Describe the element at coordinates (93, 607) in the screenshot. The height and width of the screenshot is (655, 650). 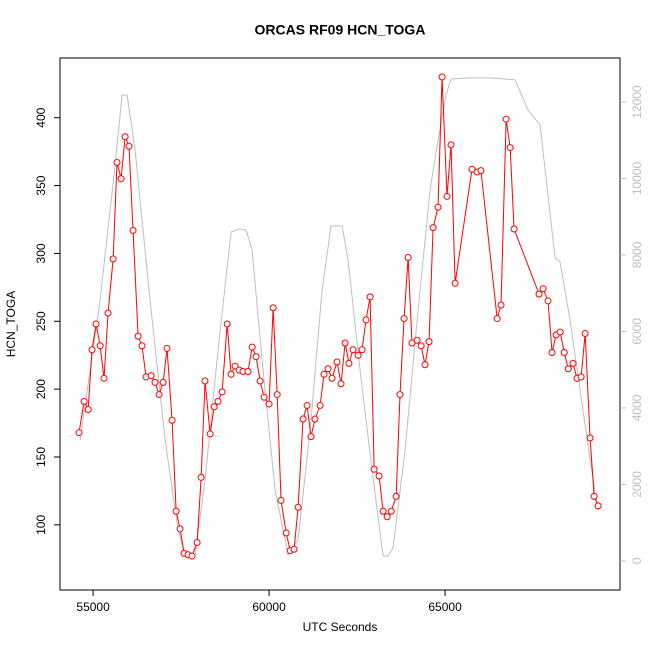
I see `x-tick-label: 55000` at that location.